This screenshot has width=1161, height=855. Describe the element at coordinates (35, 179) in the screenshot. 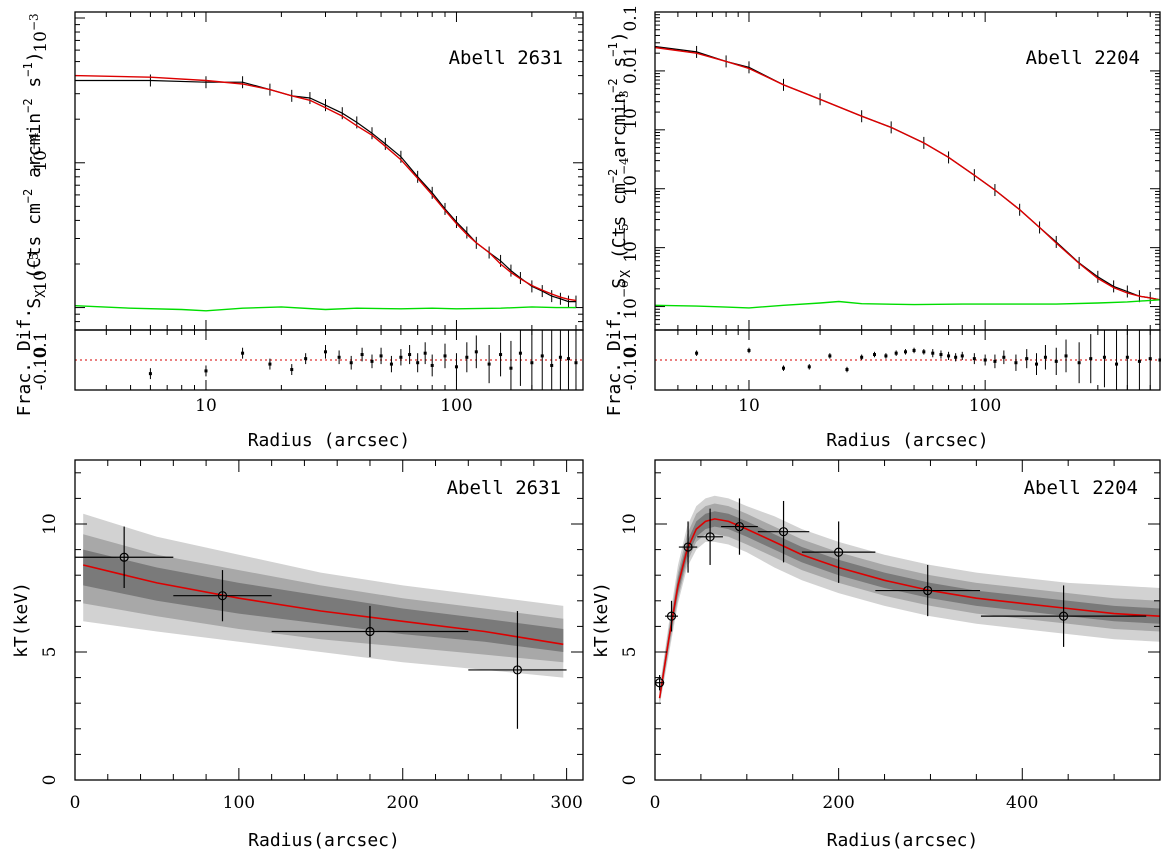

I see `sx-2631-ylabel: SX (Cts cm−2 arcmin−2 s−1)` at that location.